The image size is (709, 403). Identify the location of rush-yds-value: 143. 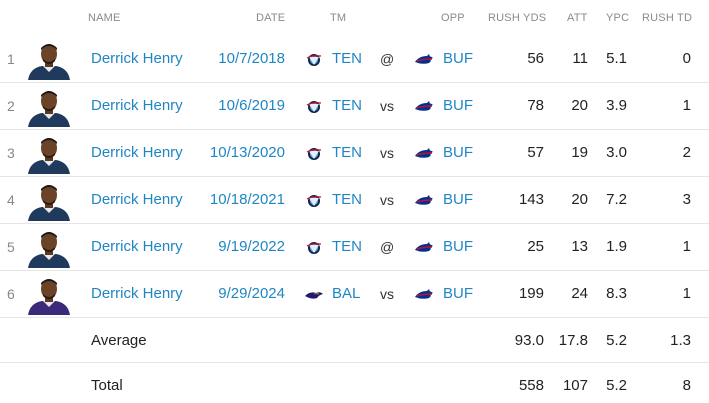
(531, 199).